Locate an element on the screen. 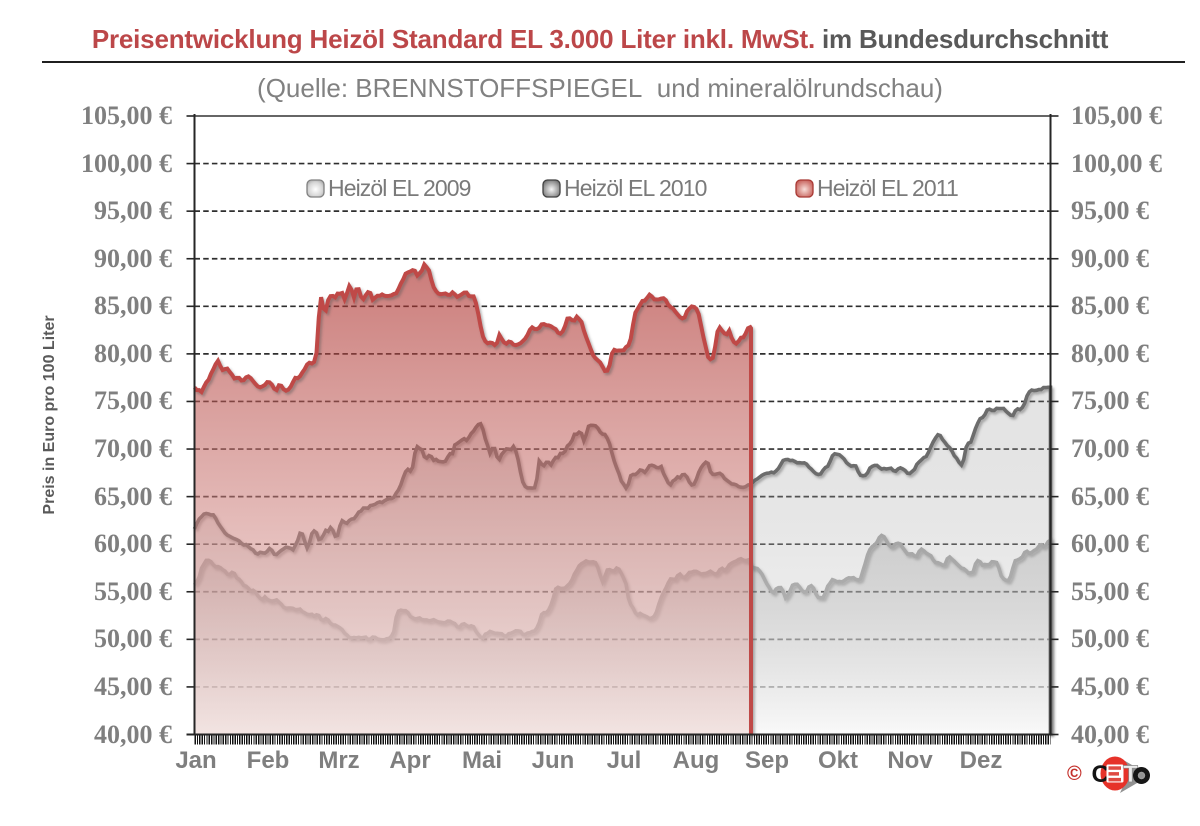 The width and height of the screenshot is (1200, 826). svg-text: C is located at coordinates (1101, 774).